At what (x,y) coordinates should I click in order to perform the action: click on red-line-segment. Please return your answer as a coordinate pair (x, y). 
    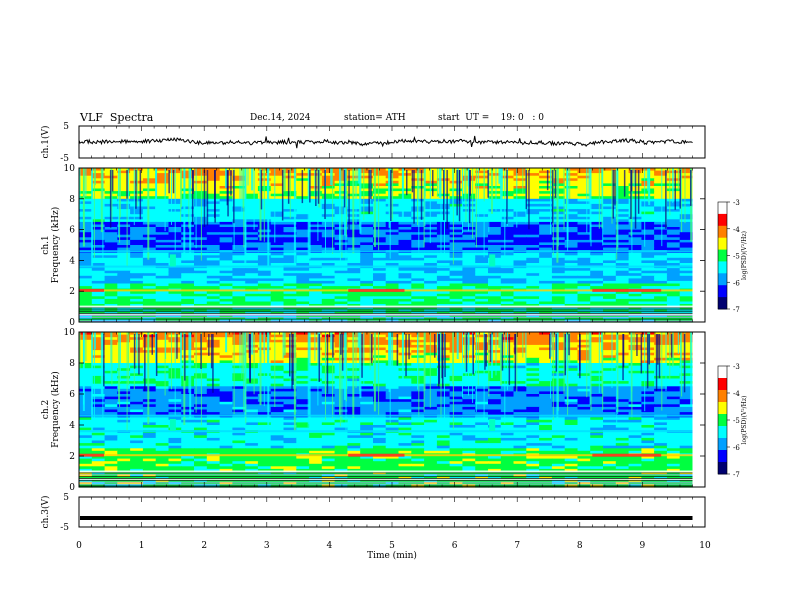
    Looking at the image, I should click on (91, 290).